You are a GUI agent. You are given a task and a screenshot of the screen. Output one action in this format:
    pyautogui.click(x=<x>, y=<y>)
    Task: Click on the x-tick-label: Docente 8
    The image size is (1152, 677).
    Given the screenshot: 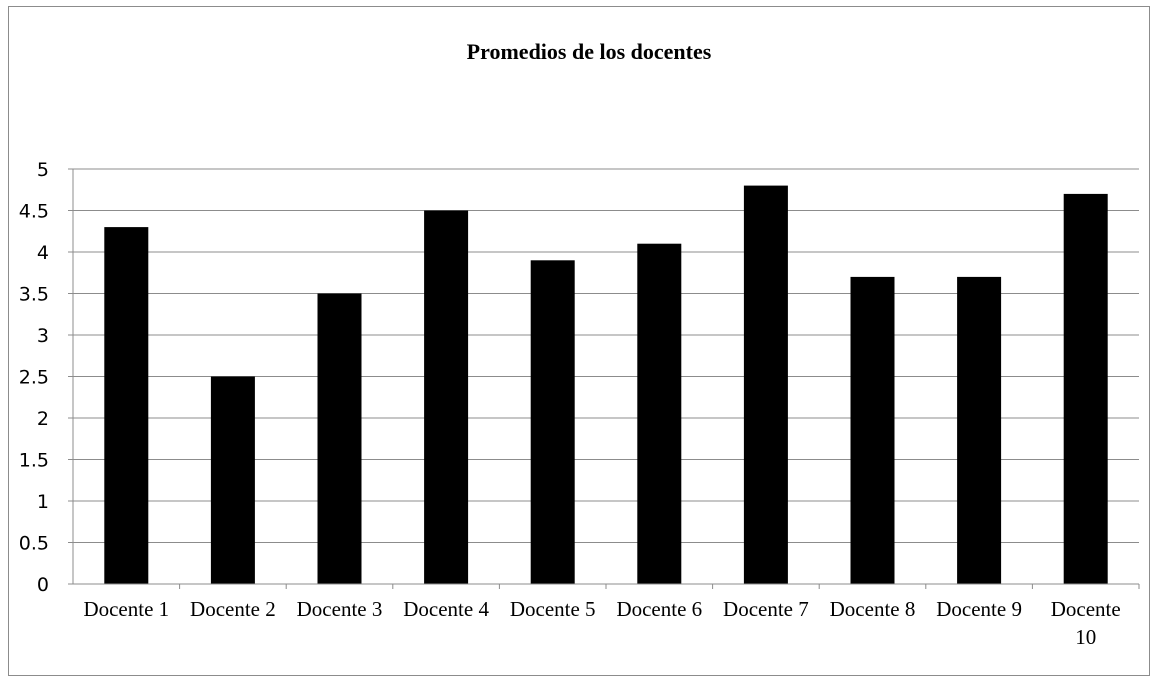 What is the action you would take?
    pyautogui.click(x=873, y=609)
    